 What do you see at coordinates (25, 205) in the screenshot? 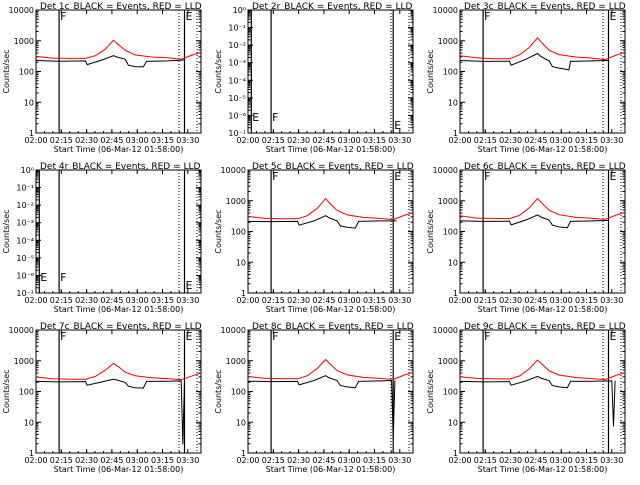
I see `y-tick-label: 10⁻²` at bounding box center [25, 205].